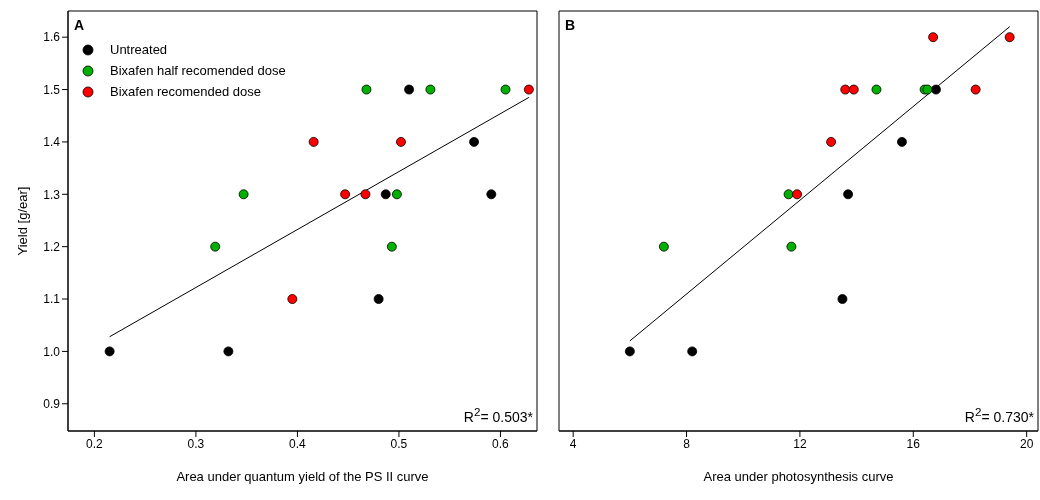 Image resolution: width=1040 pixels, height=500 pixels. I want to click on legend-label: Bixafen half recomended dose, so click(198, 70).